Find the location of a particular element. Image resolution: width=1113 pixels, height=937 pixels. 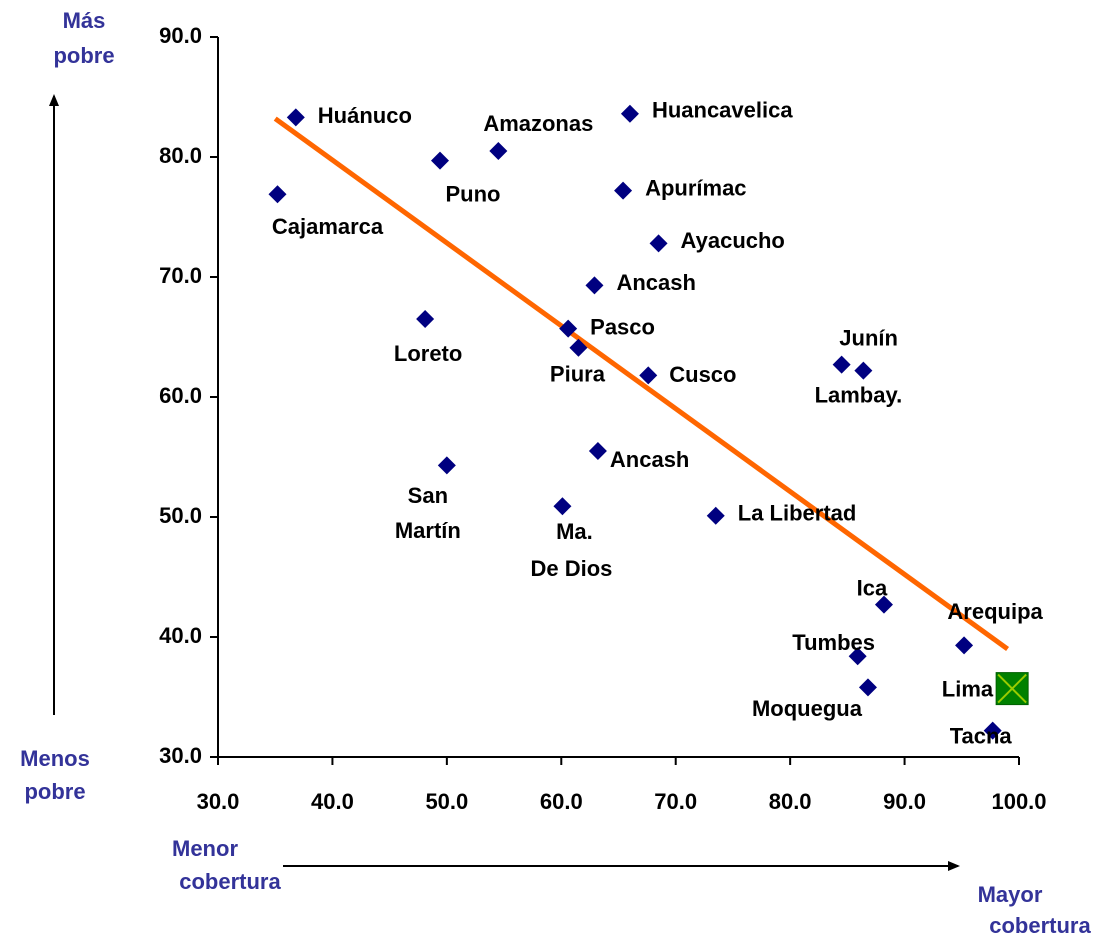

point-label: Ayacucho is located at coordinates (733, 240).